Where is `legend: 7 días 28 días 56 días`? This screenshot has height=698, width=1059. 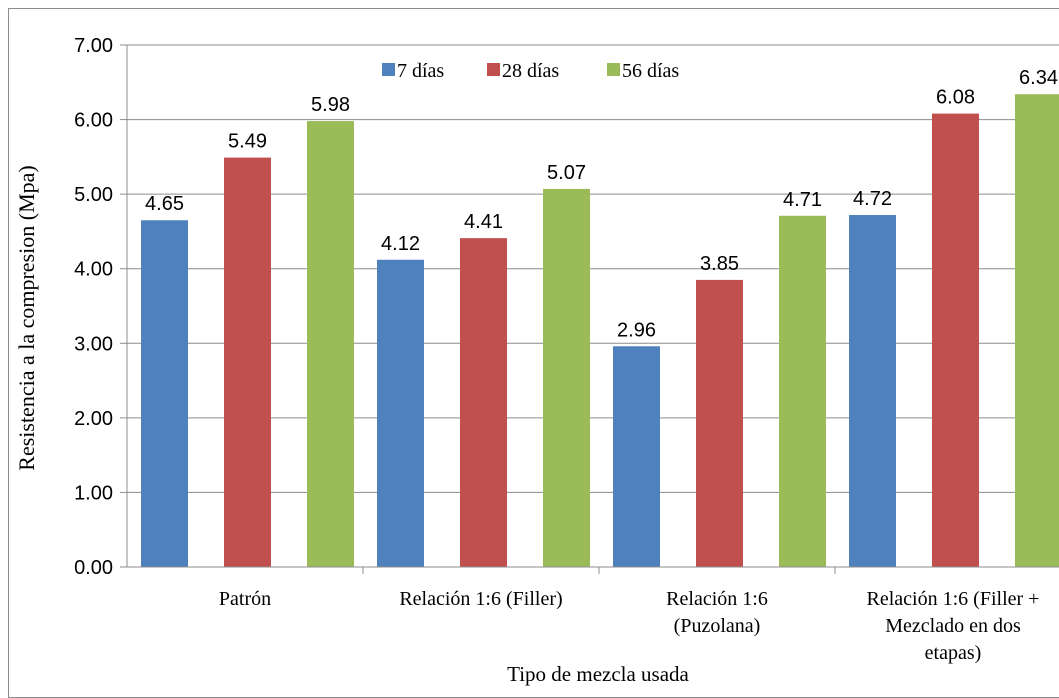 legend: 7 días 28 días 56 días is located at coordinates (530, 71).